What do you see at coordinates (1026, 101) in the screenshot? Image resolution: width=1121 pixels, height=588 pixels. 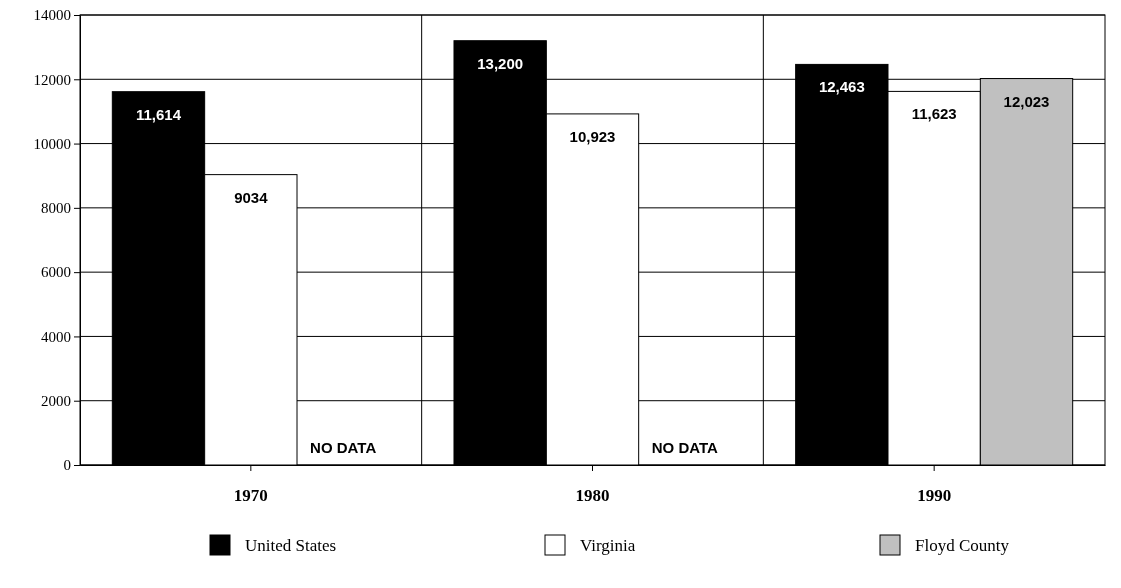 I see `data-label: 12,023` at bounding box center [1026, 101].